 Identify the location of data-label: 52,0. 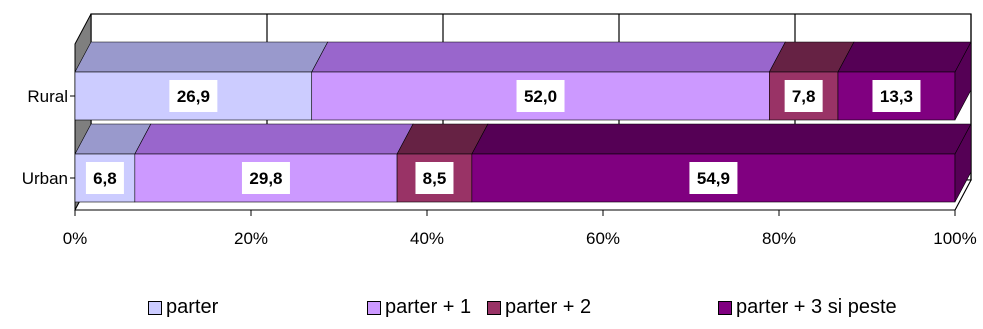
(541, 96).